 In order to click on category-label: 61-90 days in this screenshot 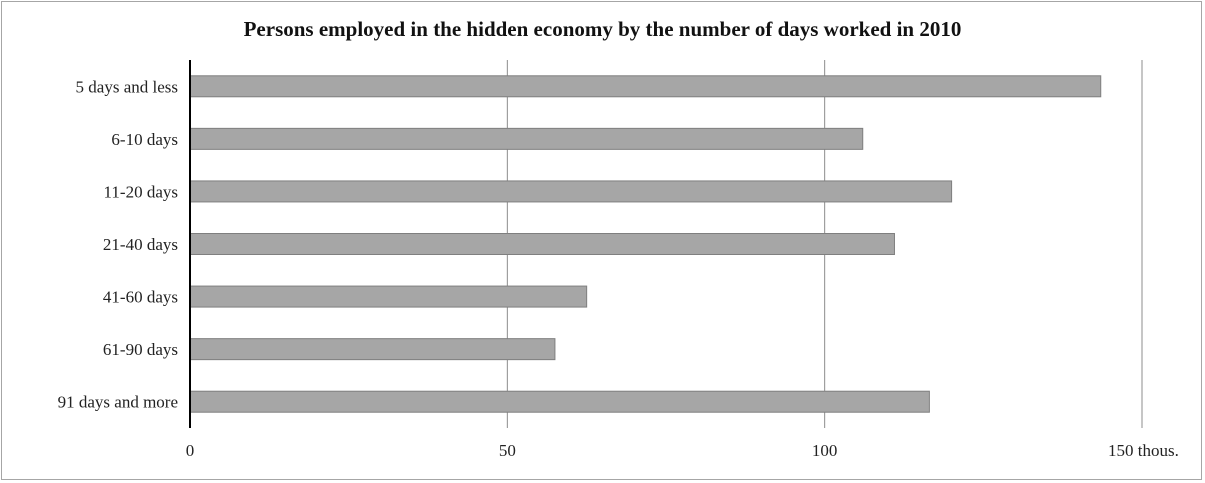, I will do `click(140, 349)`.